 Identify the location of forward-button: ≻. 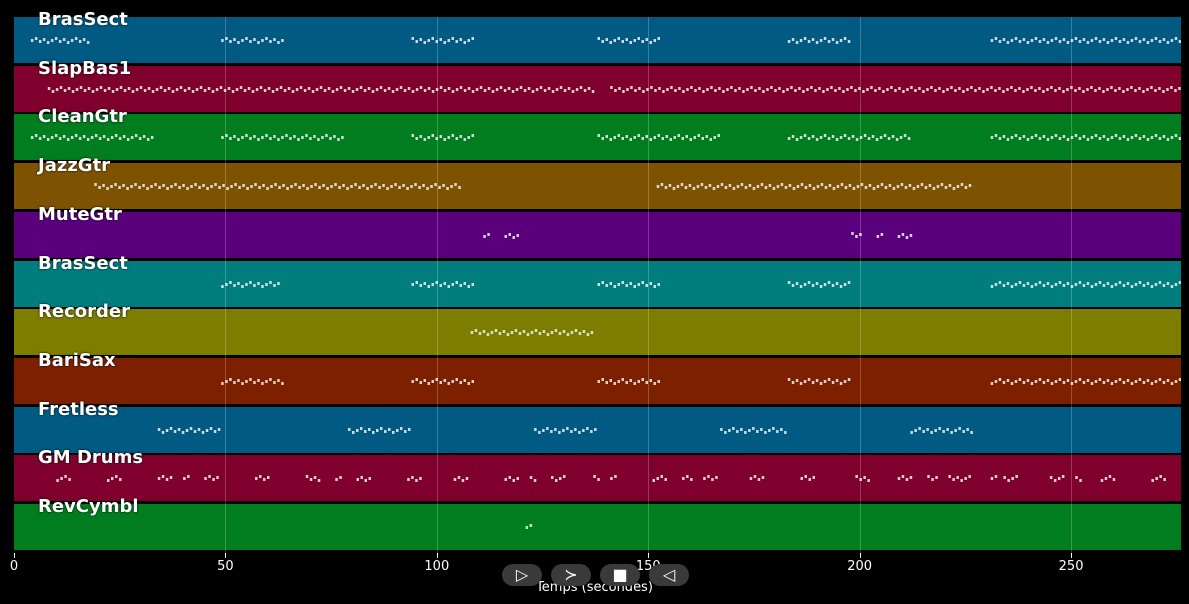
(571, 575).